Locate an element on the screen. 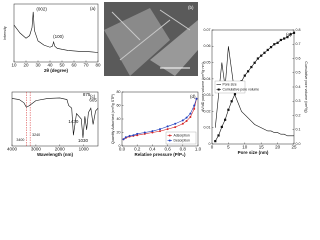  x-tick-label: 0.8 is located at coordinates (183, 149).